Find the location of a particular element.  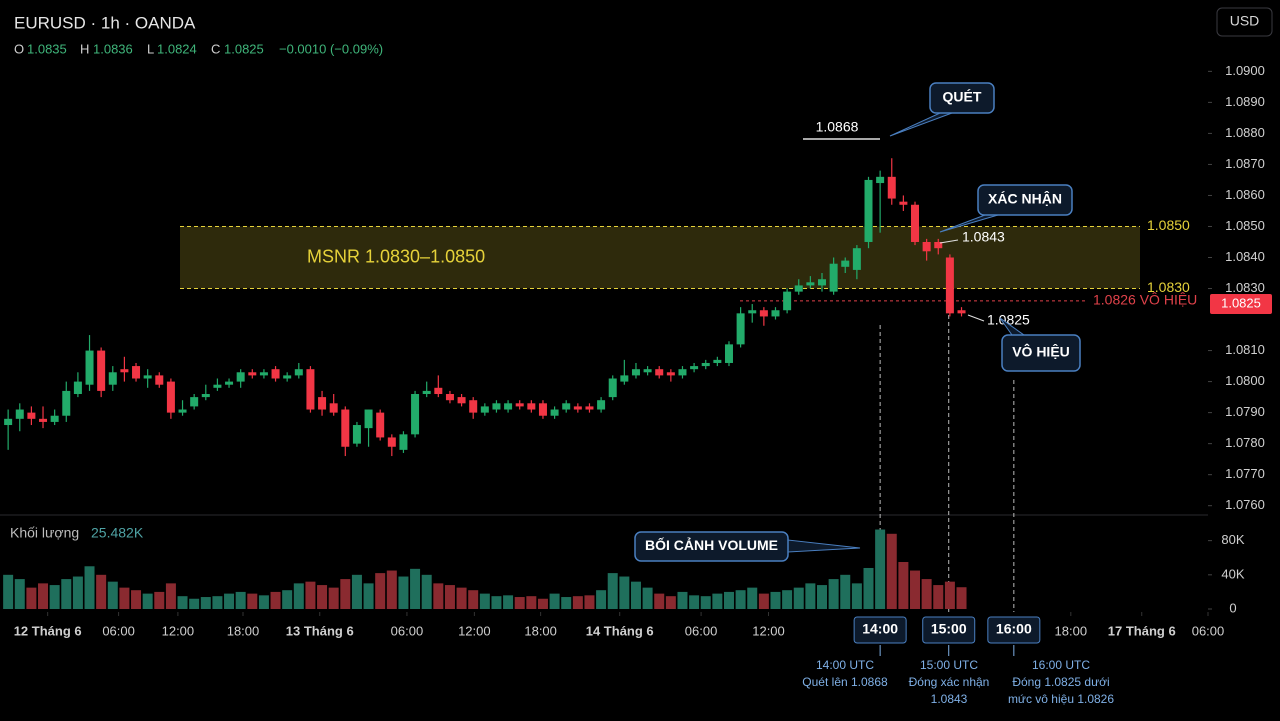

callout-box is located at coordinates (962, 98).